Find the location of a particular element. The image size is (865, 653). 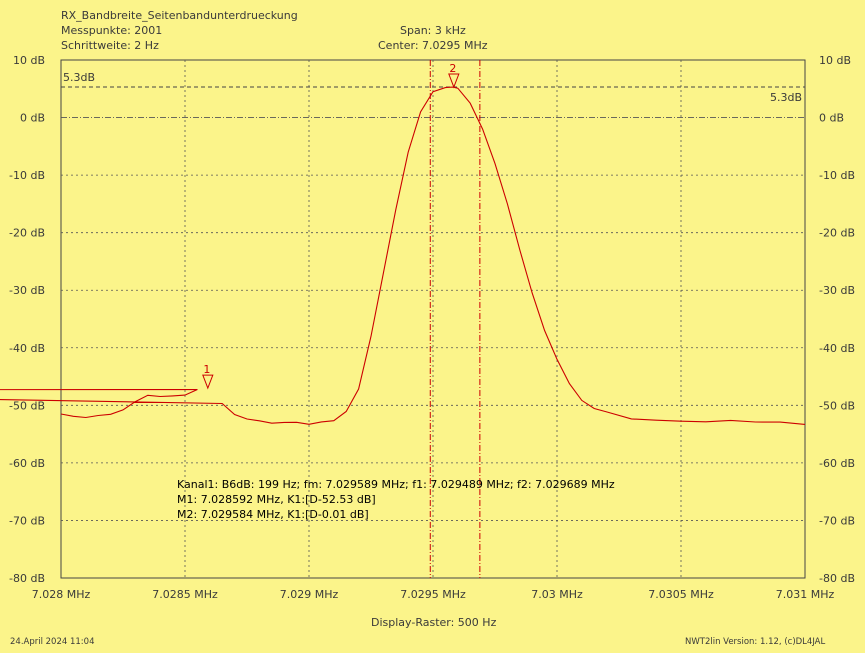

x-tick-label: 7.0305 MHz is located at coordinates (681, 594).